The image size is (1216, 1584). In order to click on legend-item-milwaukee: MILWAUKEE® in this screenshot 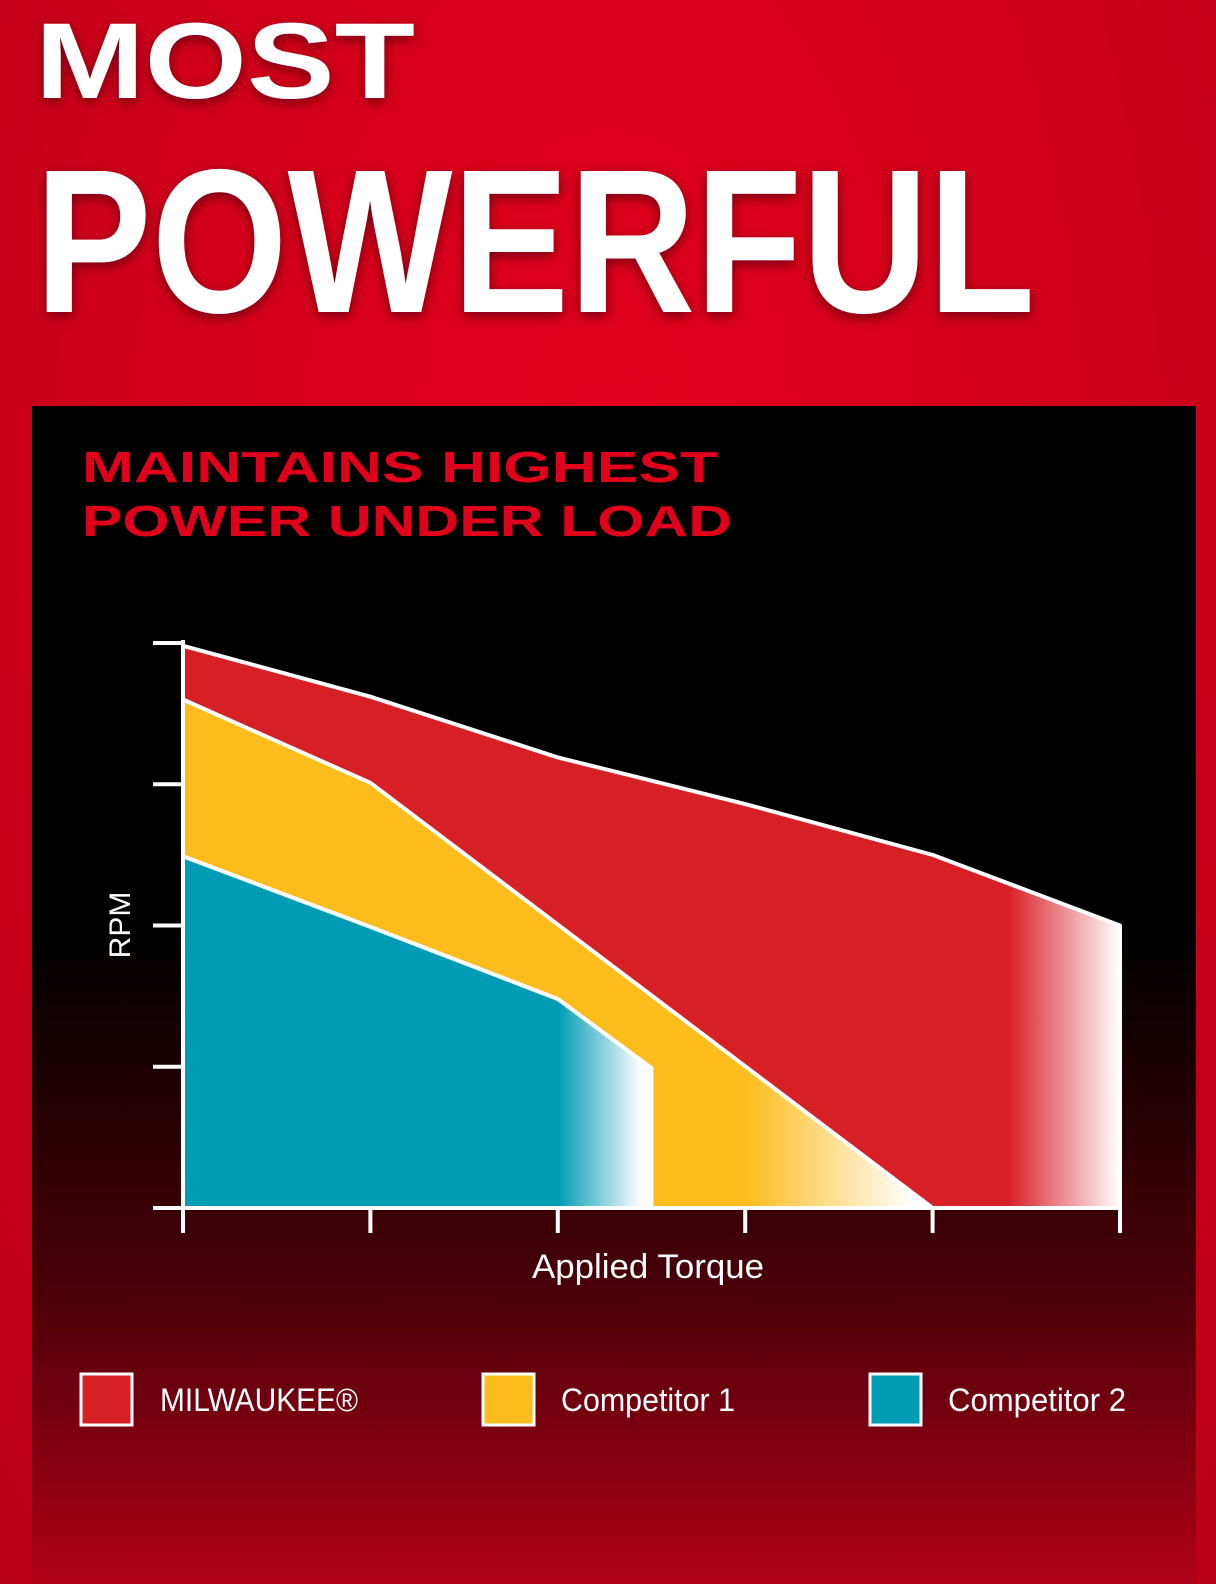, I will do `click(218, 1399)`.